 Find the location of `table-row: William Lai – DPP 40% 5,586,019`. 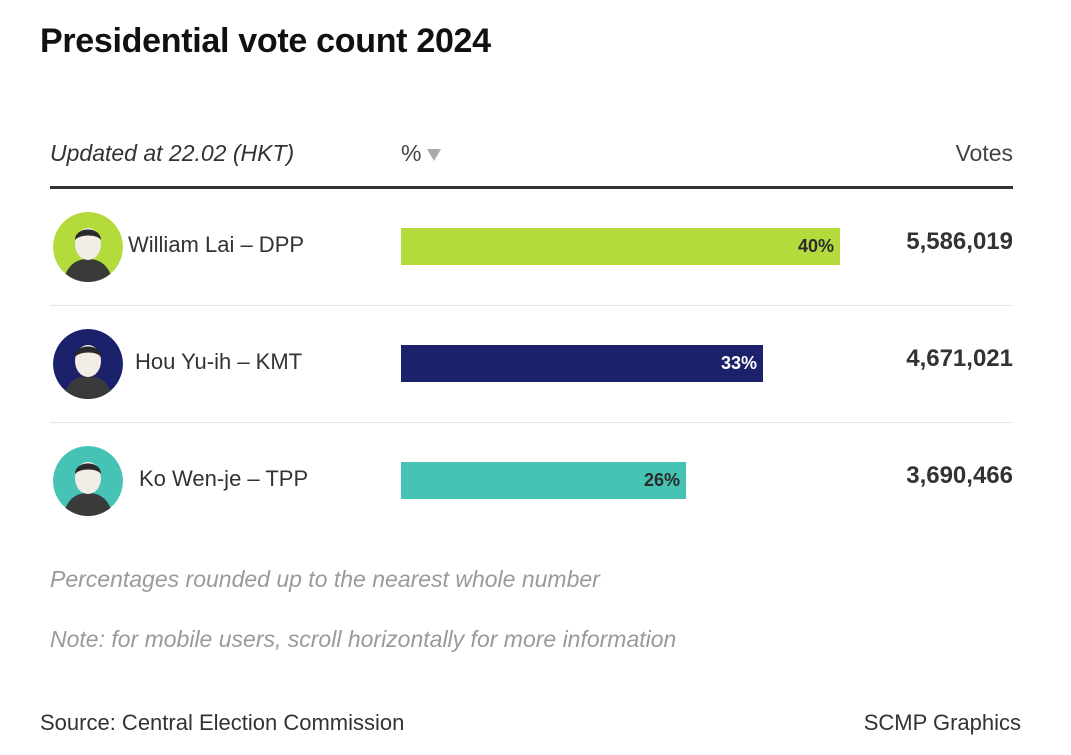

table-row: William Lai – DPP 40% 5,586,019 is located at coordinates (531, 247).